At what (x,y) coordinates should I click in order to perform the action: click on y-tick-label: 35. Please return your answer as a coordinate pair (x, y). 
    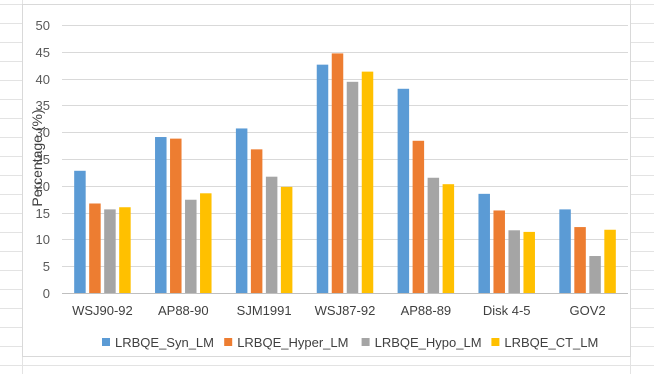
    Looking at the image, I should click on (43, 105).